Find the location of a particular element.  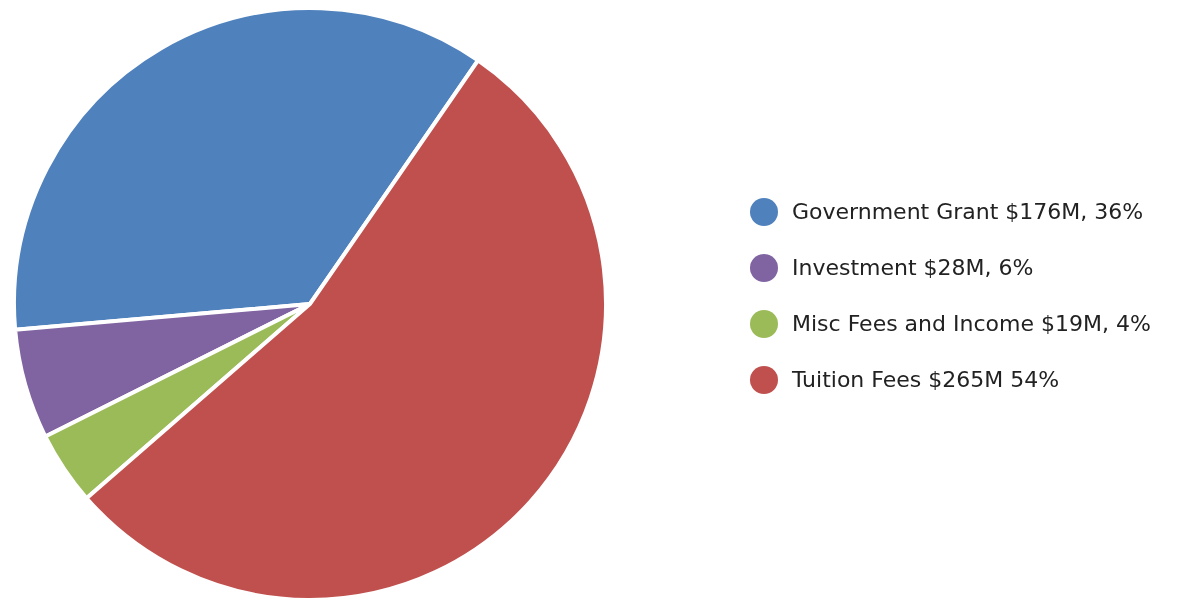

legend-label: Tuition Fees $265M 54% is located at coordinates (926, 379).